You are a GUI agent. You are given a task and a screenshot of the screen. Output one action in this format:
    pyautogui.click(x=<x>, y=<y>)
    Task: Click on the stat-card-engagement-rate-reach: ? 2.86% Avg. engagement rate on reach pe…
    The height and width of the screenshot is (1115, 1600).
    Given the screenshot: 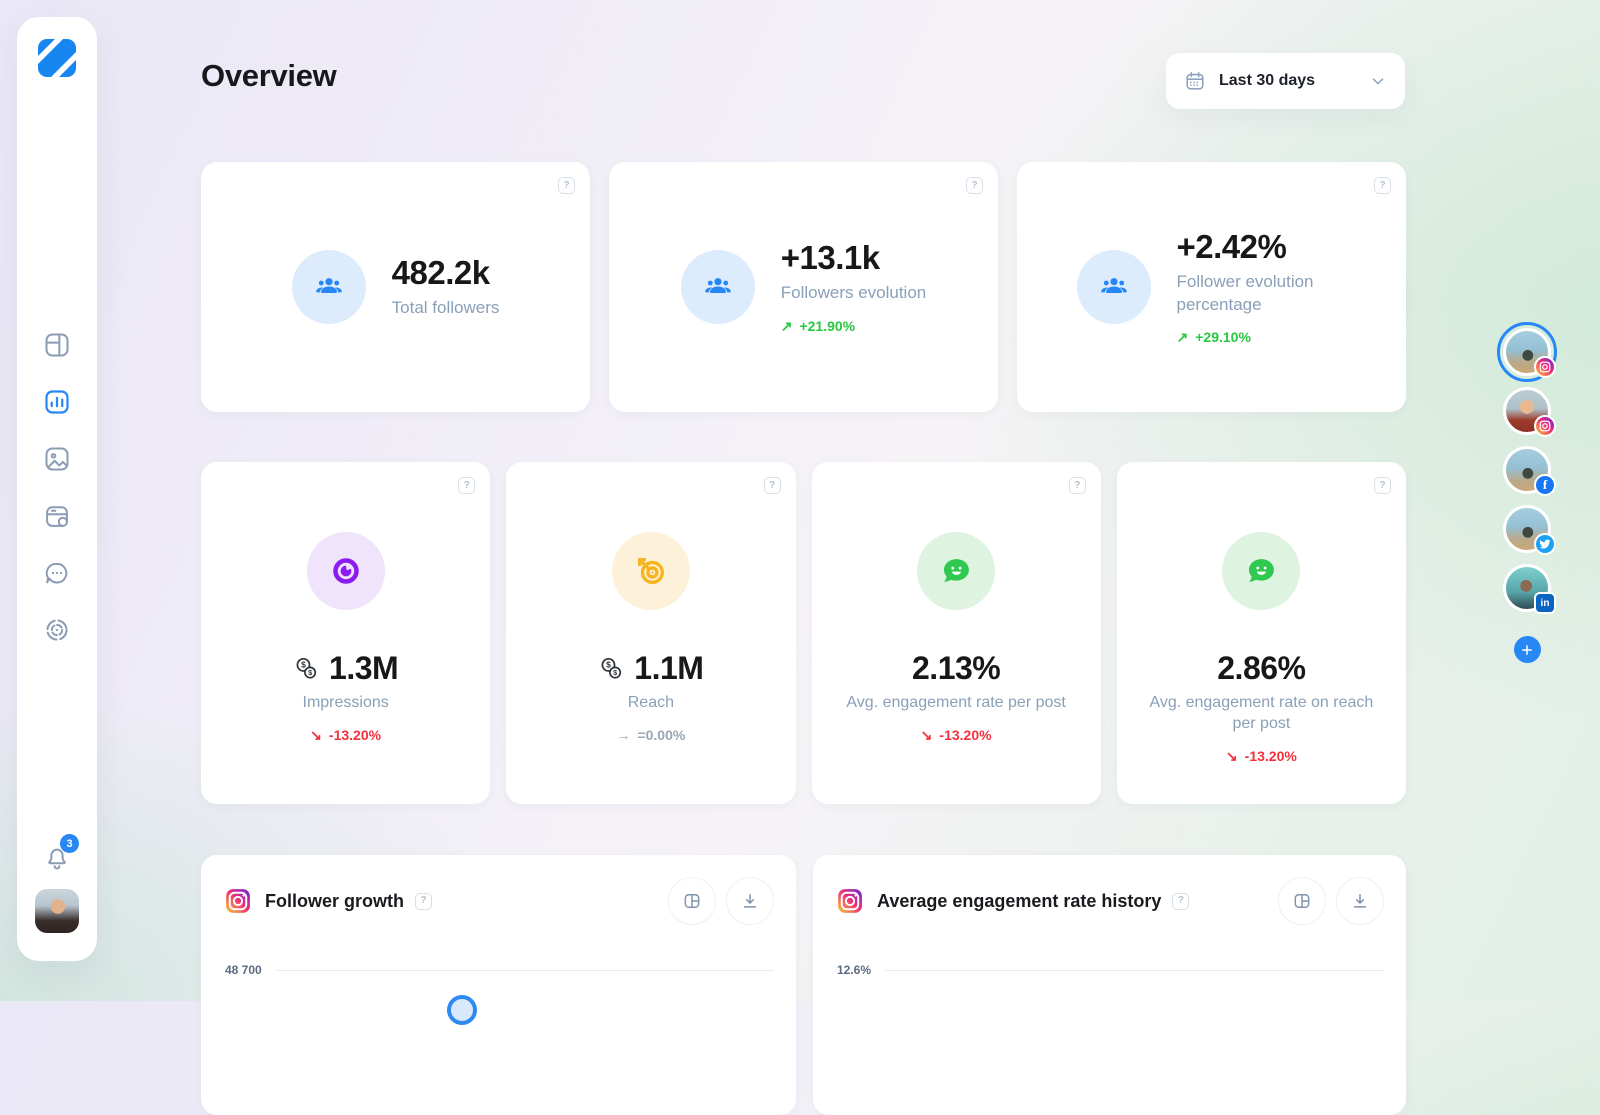 What is the action you would take?
    pyautogui.click(x=1261, y=633)
    